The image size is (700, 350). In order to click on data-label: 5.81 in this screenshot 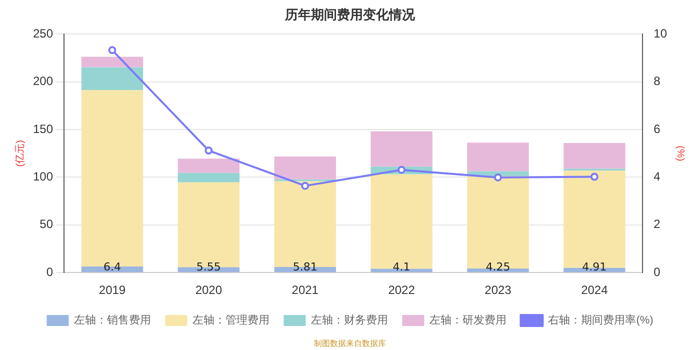, I will do `click(305, 267)`.